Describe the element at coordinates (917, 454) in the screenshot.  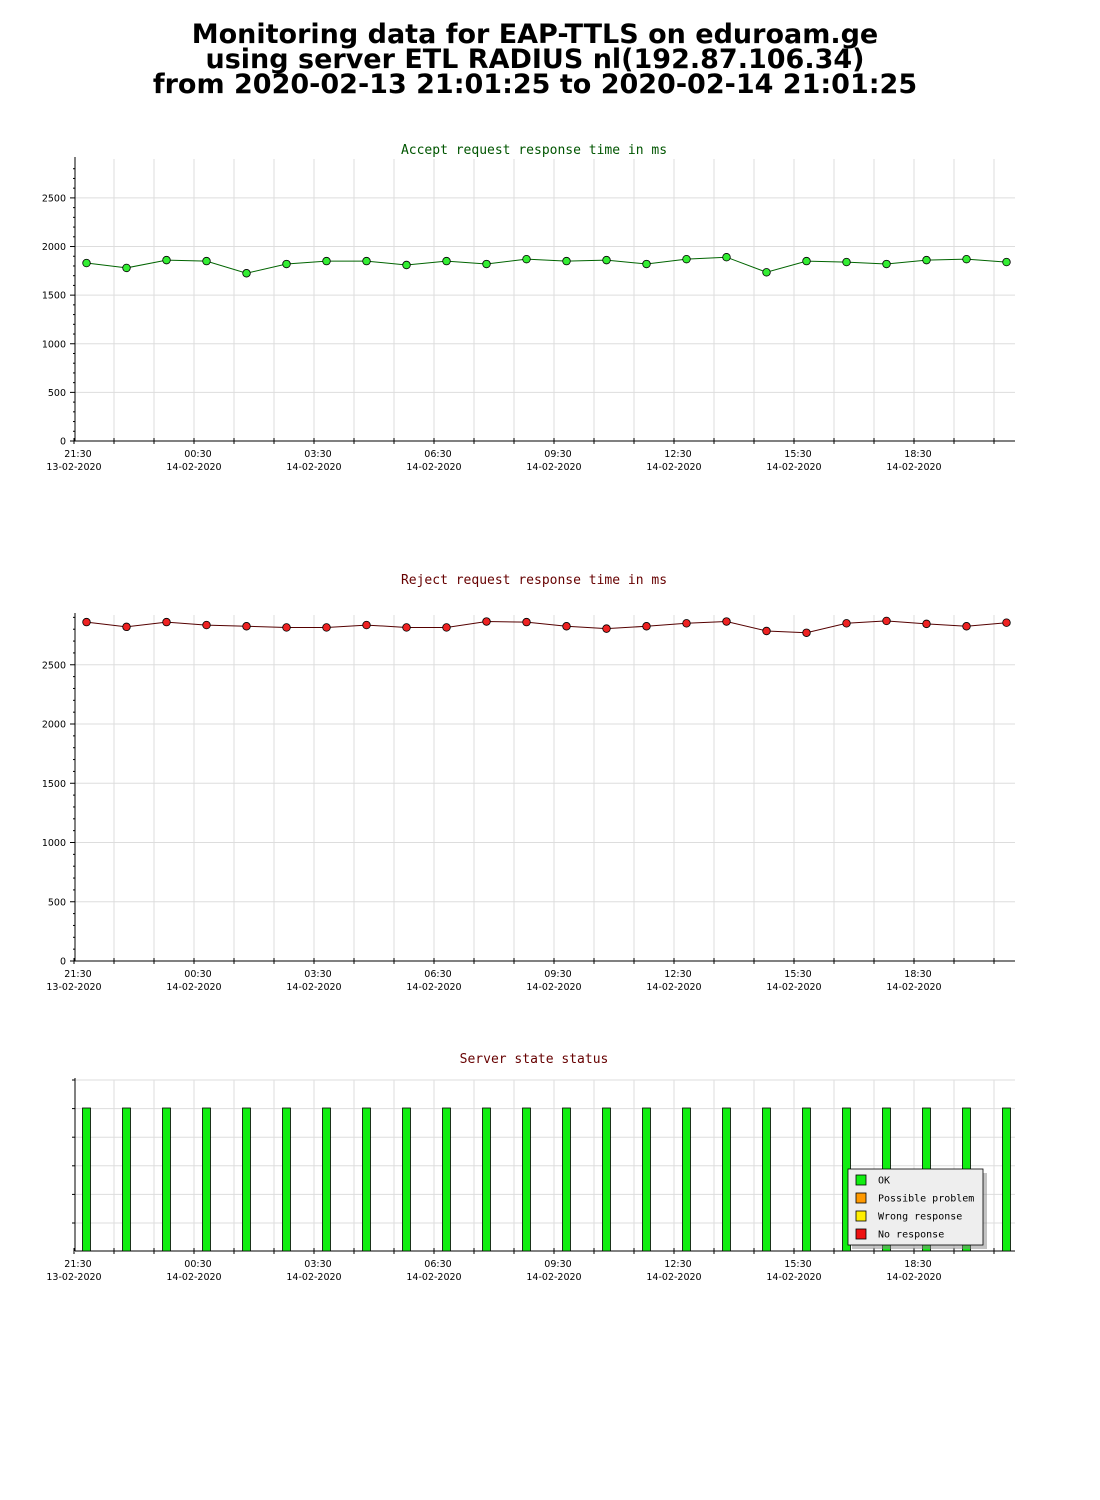
I see `accept-chart-x-tick-time: 18:30` at that location.